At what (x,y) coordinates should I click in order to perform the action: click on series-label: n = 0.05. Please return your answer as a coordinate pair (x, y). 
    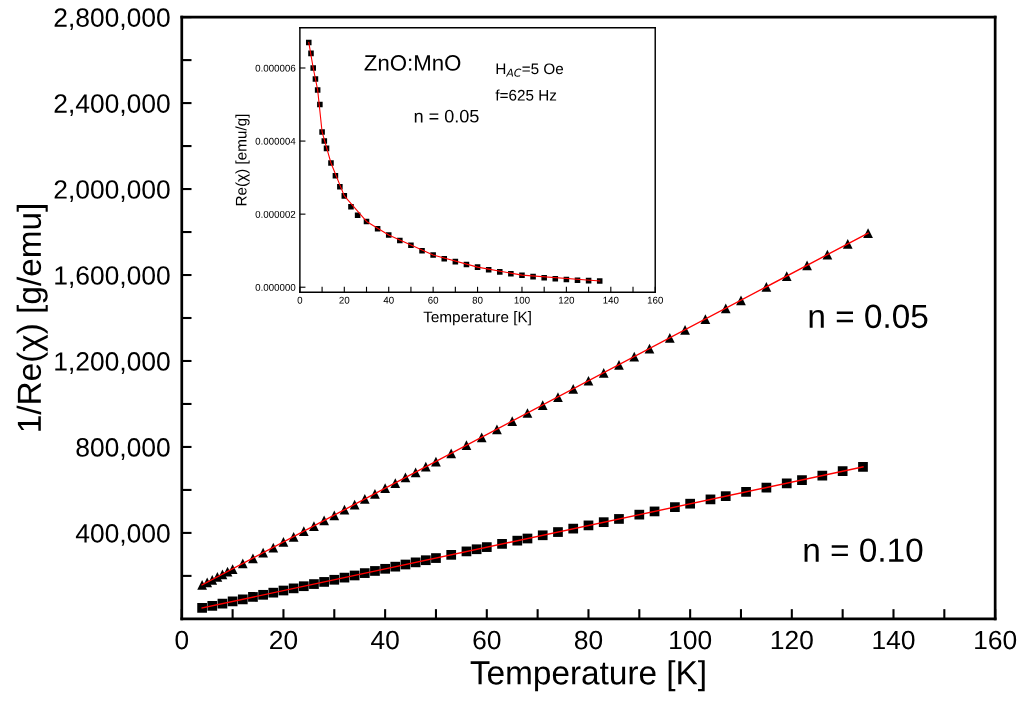
    Looking at the image, I should click on (868, 316).